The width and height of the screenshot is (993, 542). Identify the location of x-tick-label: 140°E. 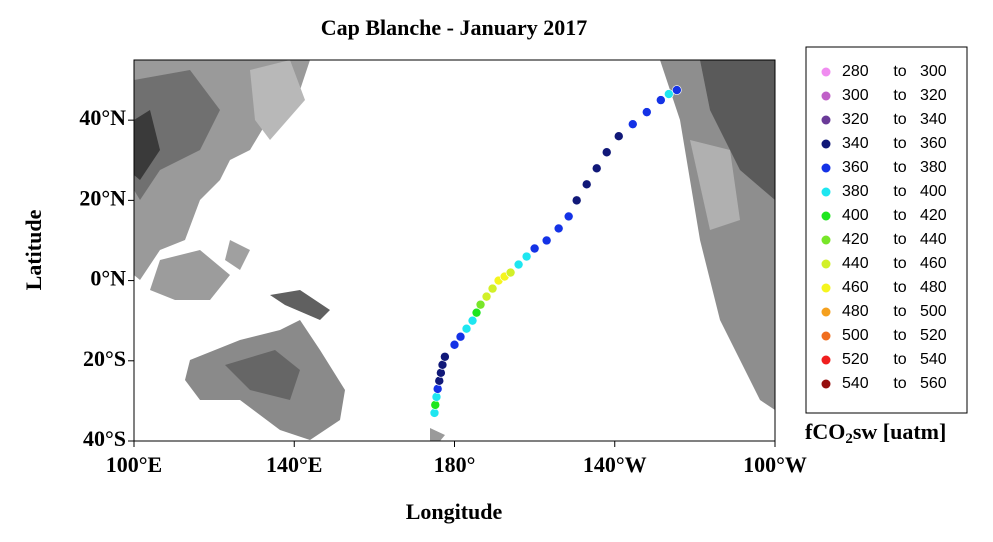
(294, 464).